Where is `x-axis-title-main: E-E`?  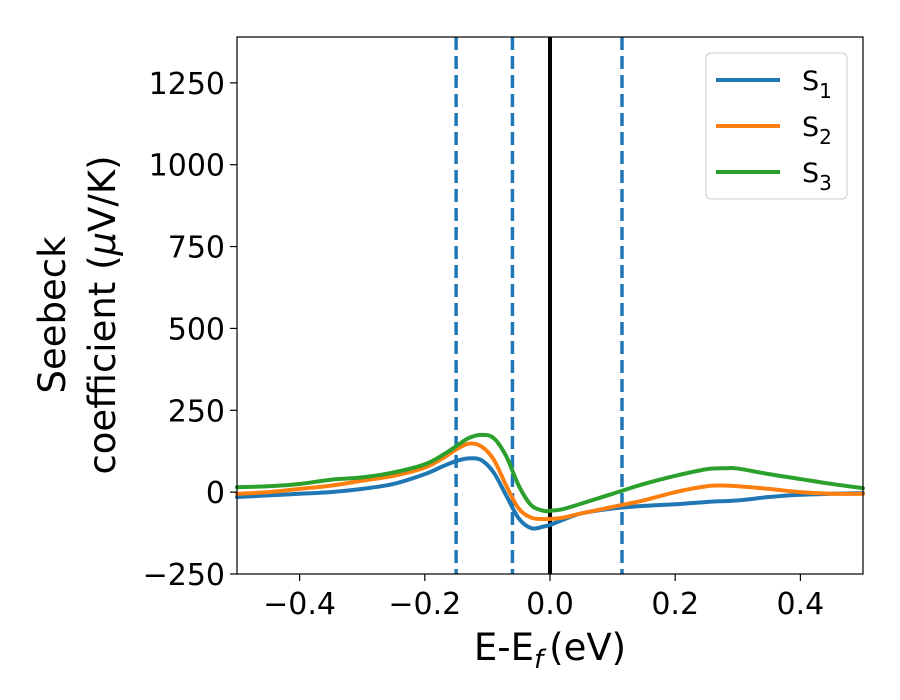 x-axis-title-main: E-E is located at coordinates (504, 647).